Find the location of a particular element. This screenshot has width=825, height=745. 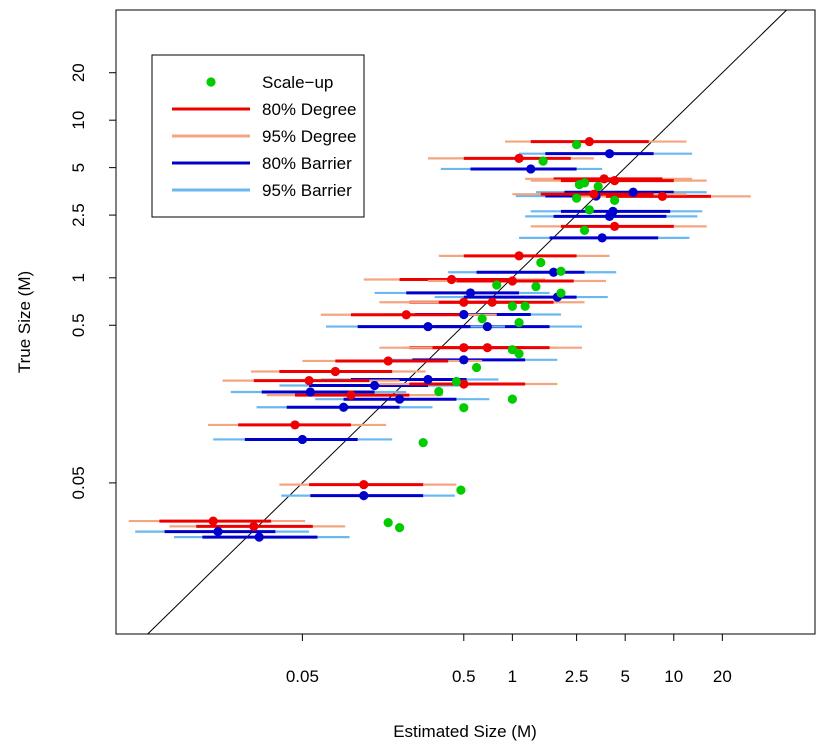

y-tick-label: 10 is located at coordinates (78, 120).